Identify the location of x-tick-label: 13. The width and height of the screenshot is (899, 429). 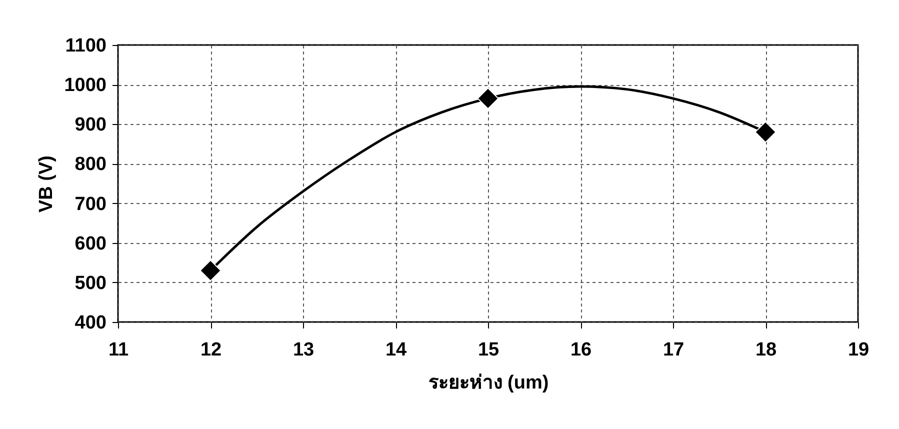
(303, 350).